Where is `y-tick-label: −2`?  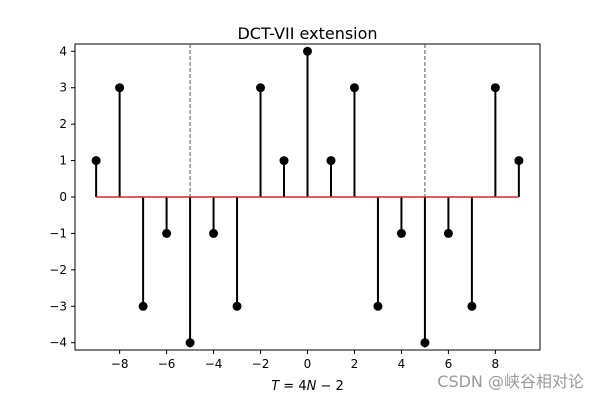
y-tick-label: −2 is located at coordinates (58, 270).